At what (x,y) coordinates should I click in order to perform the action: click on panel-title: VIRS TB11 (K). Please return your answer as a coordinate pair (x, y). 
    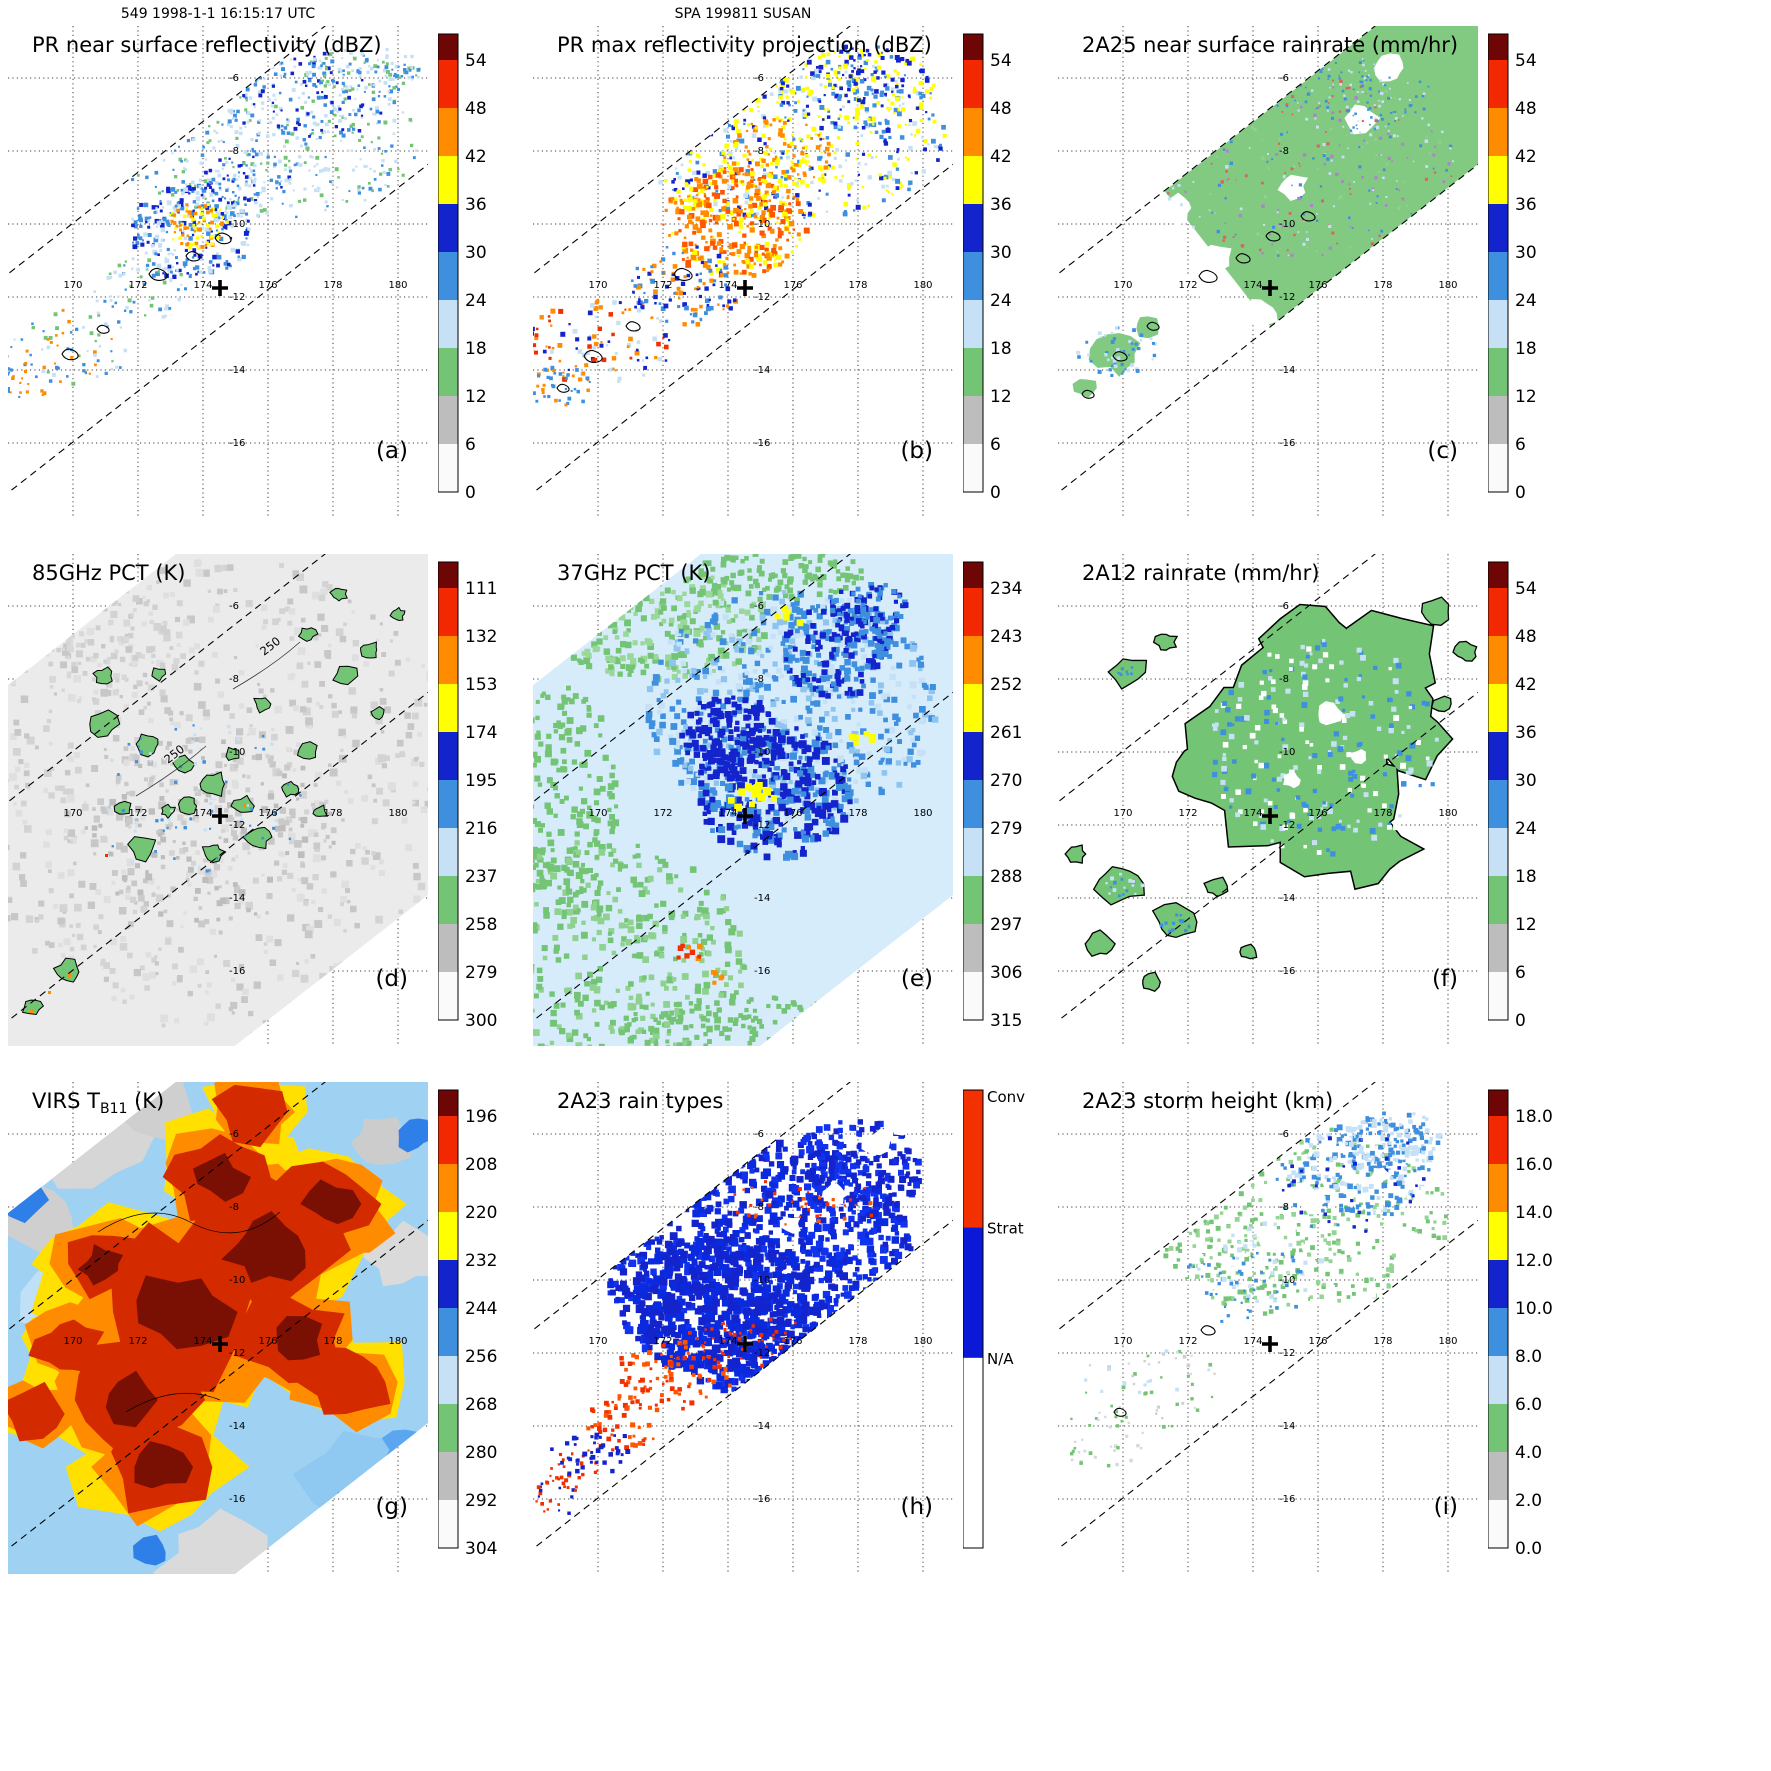
    Looking at the image, I should click on (98, 1103).